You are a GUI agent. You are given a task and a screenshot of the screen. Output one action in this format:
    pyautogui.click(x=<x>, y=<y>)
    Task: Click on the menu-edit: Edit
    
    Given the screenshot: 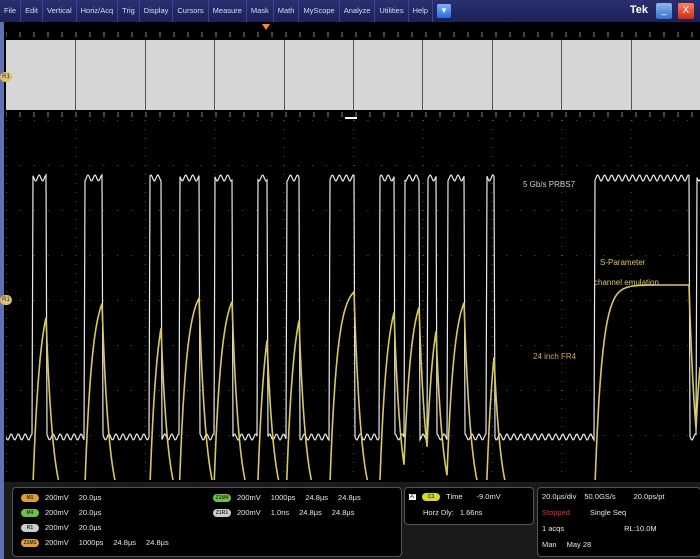 What is the action you would take?
    pyautogui.click(x=32, y=11)
    